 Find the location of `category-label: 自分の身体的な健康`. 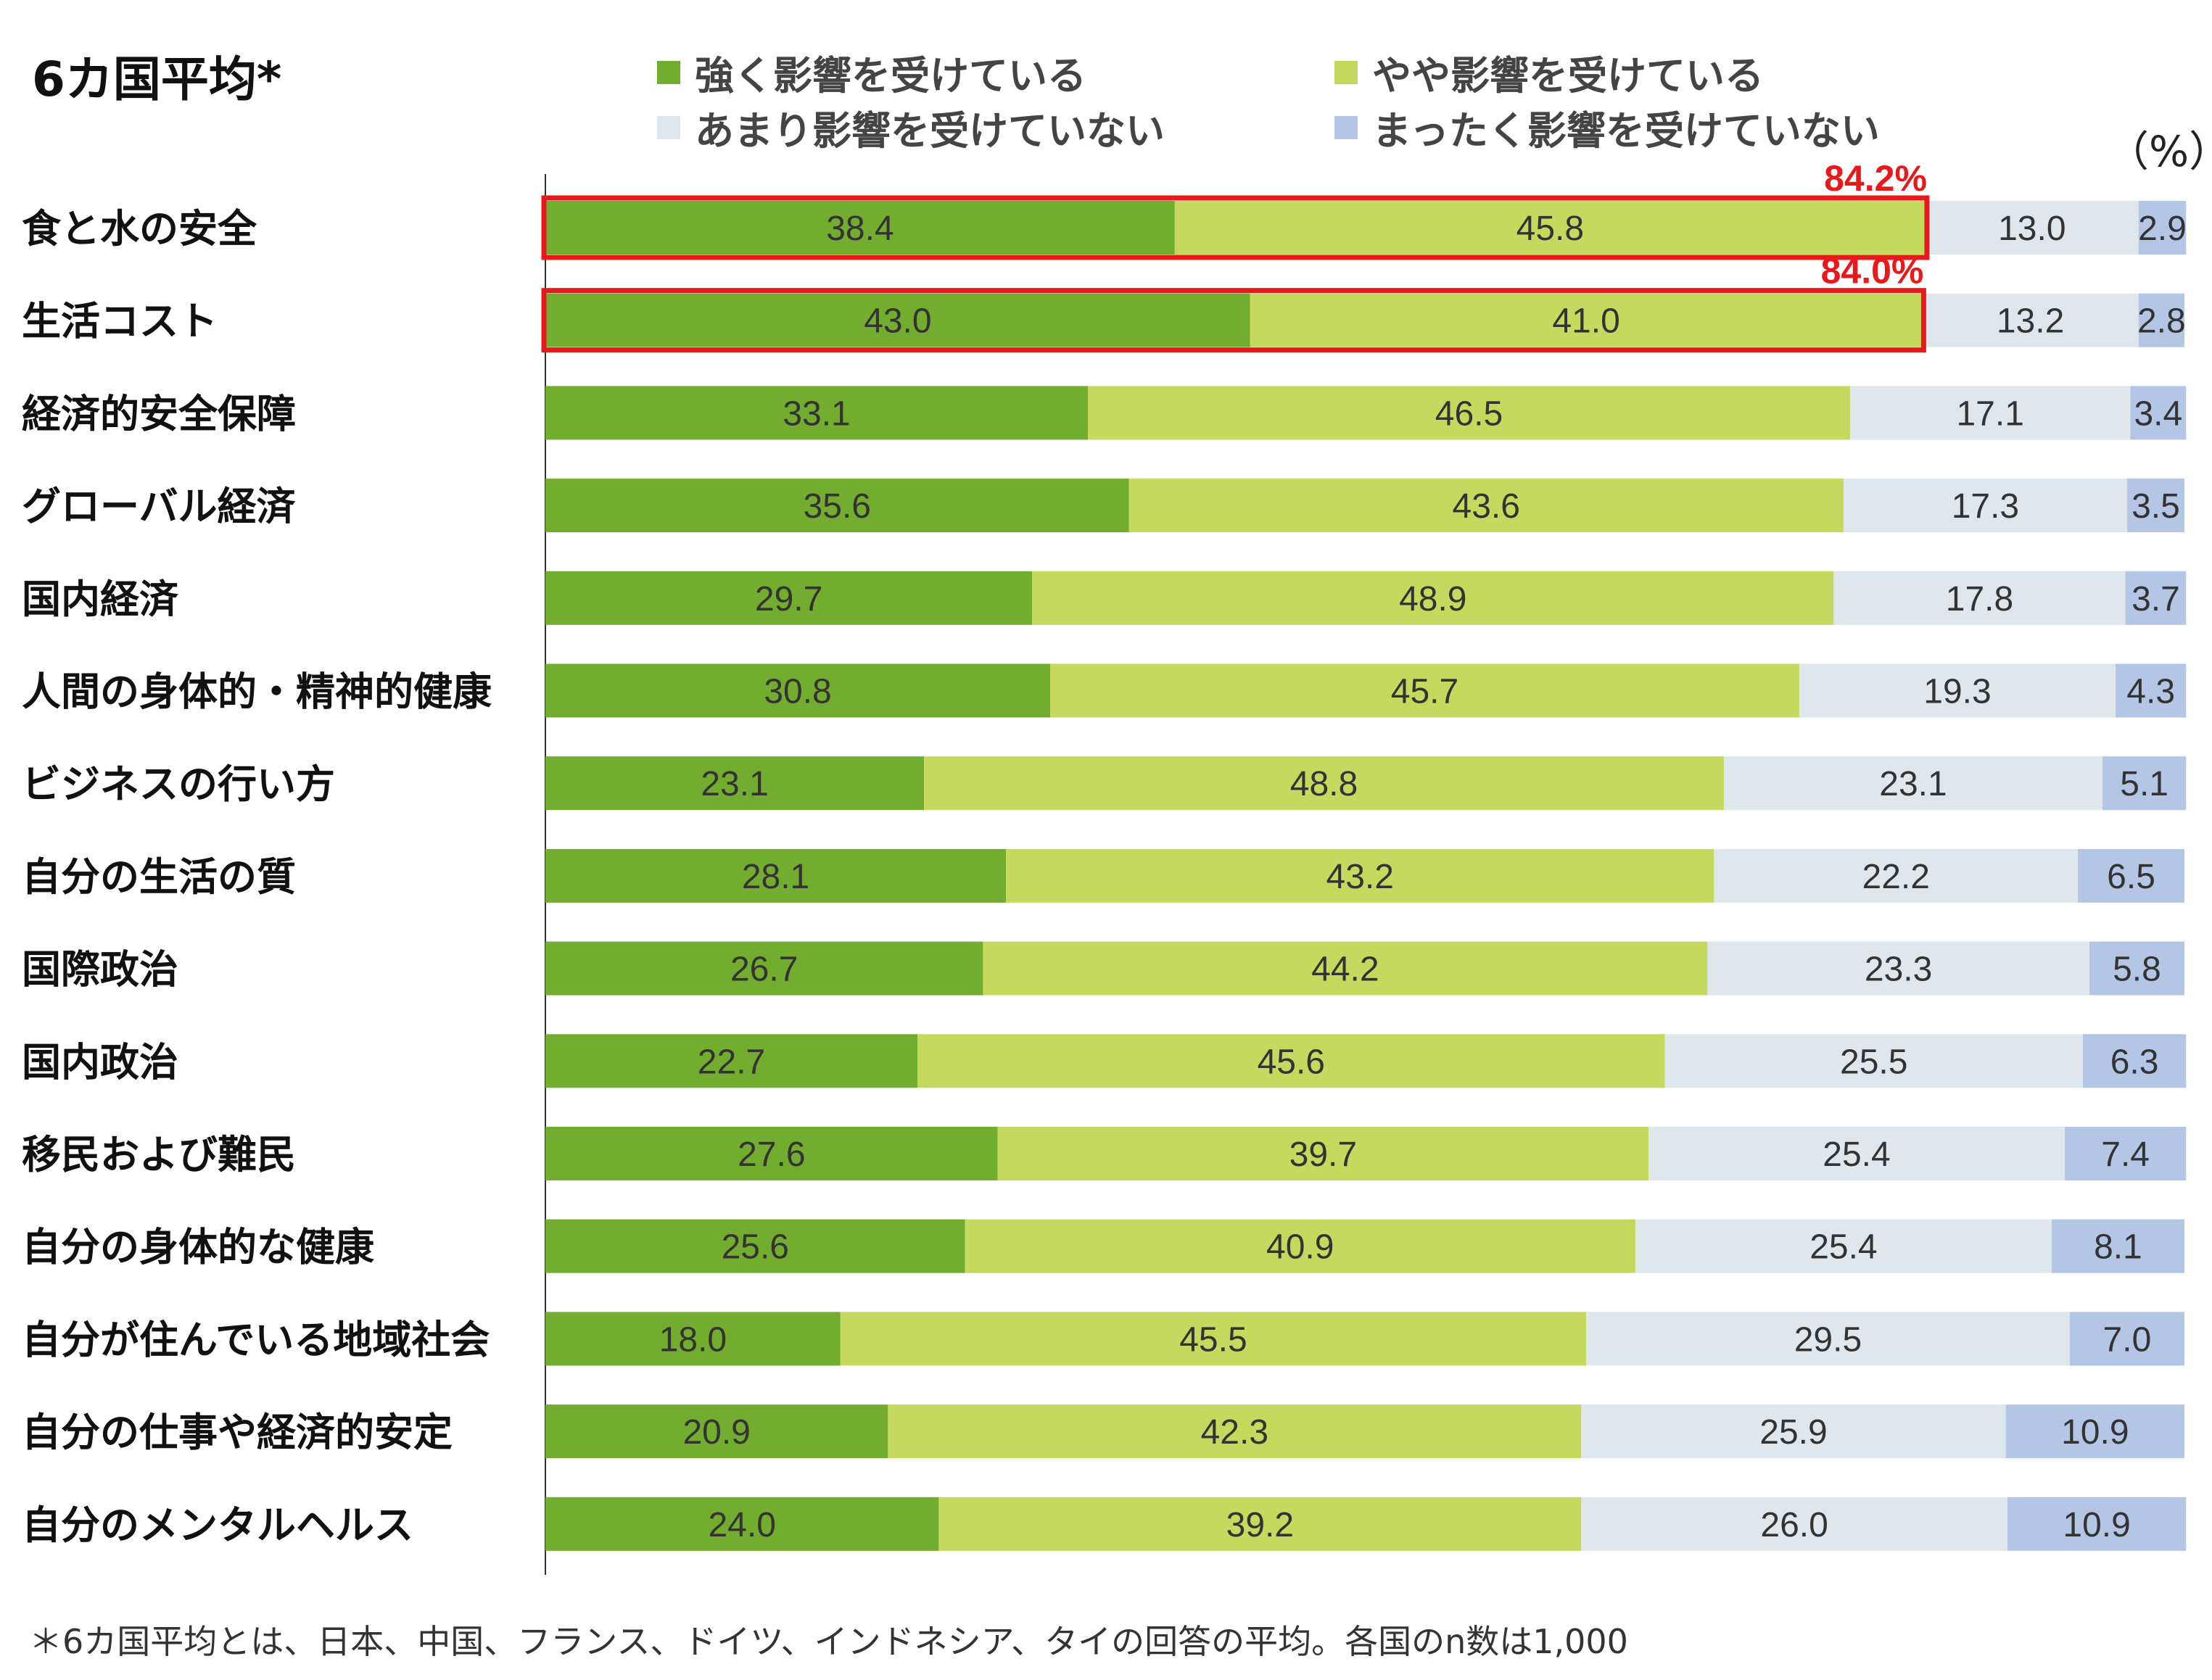

category-label: 自分の身体的な健康 is located at coordinates (198, 1247).